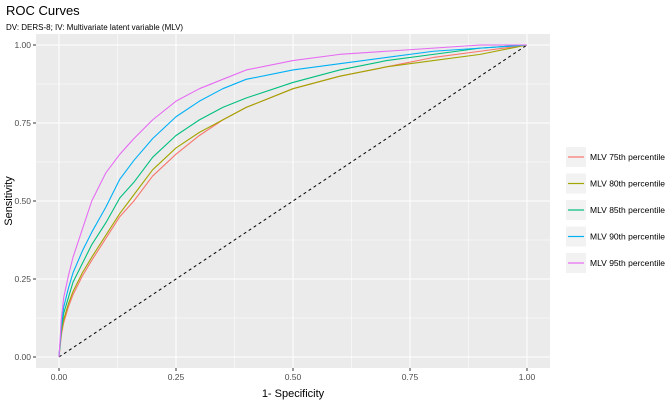  Describe the element at coordinates (43, 10) in the screenshot. I see `chart-title: ROC Curves` at that location.